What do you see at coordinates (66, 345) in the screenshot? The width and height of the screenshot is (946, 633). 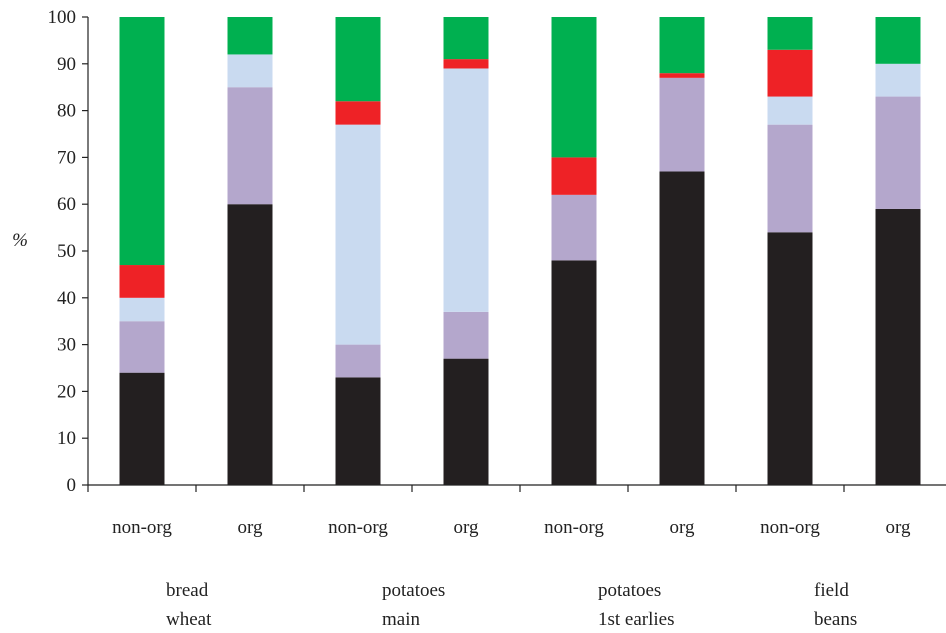 I see `y-tick-label: 30` at bounding box center [66, 345].